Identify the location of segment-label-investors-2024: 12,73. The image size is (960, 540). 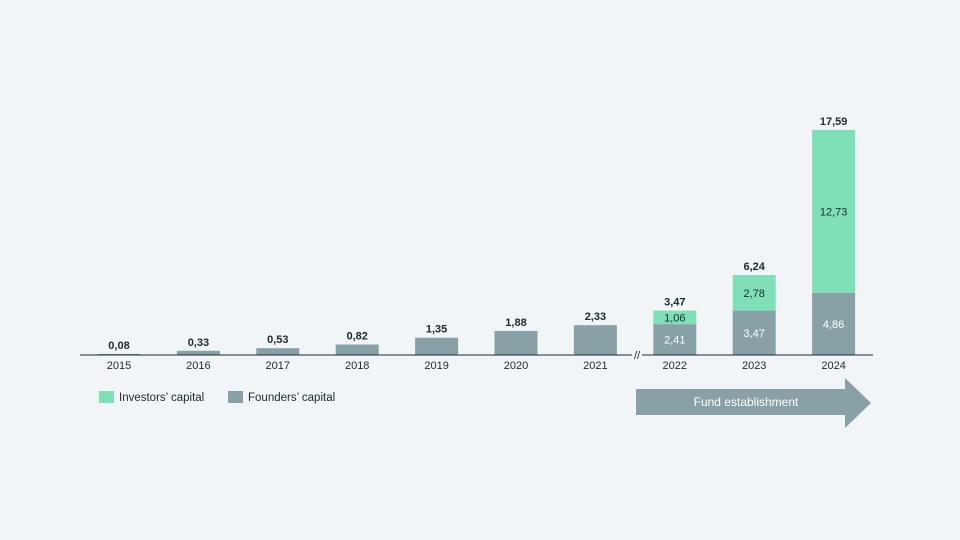
(834, 212).